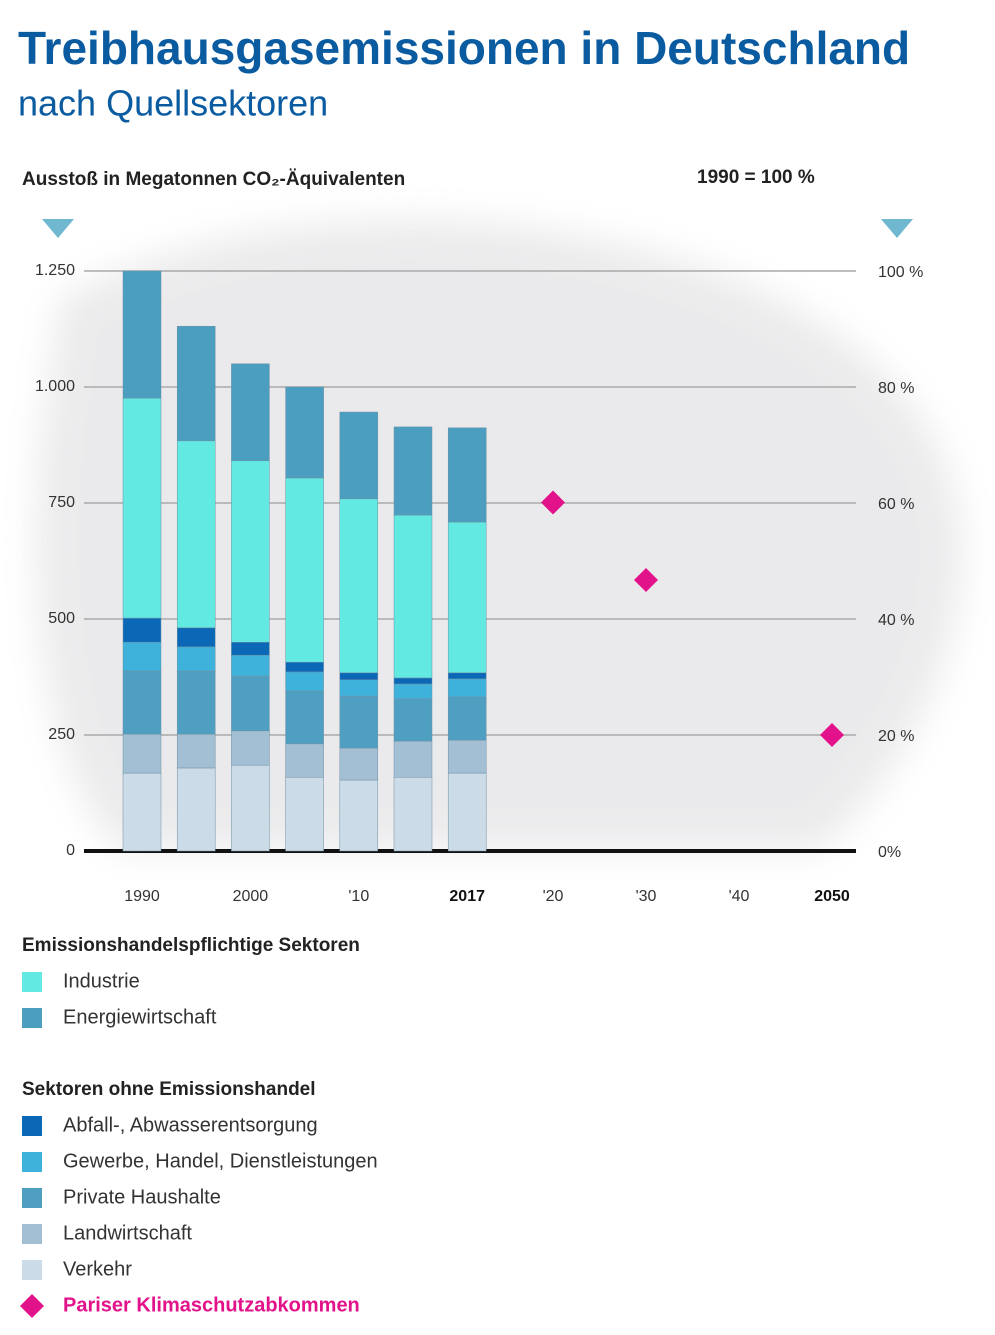 The image size is (995, 1335). Describe the element at coordinates (61, 618) in the screenshot. I see `y-tick-label: 500` at that location.